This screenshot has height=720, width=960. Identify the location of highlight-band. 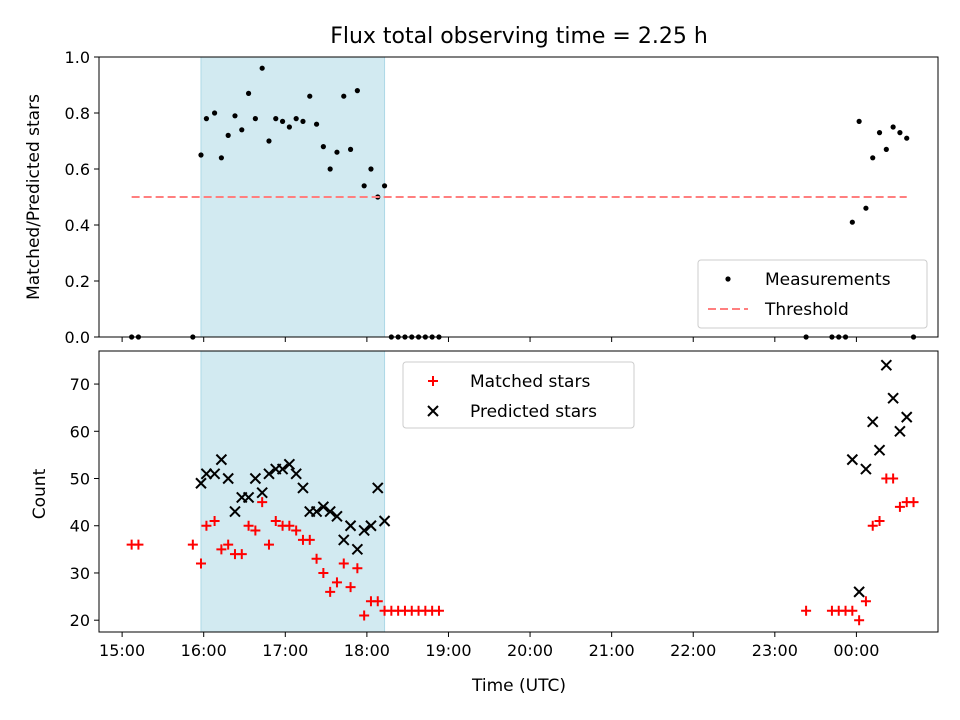
(293, 491).